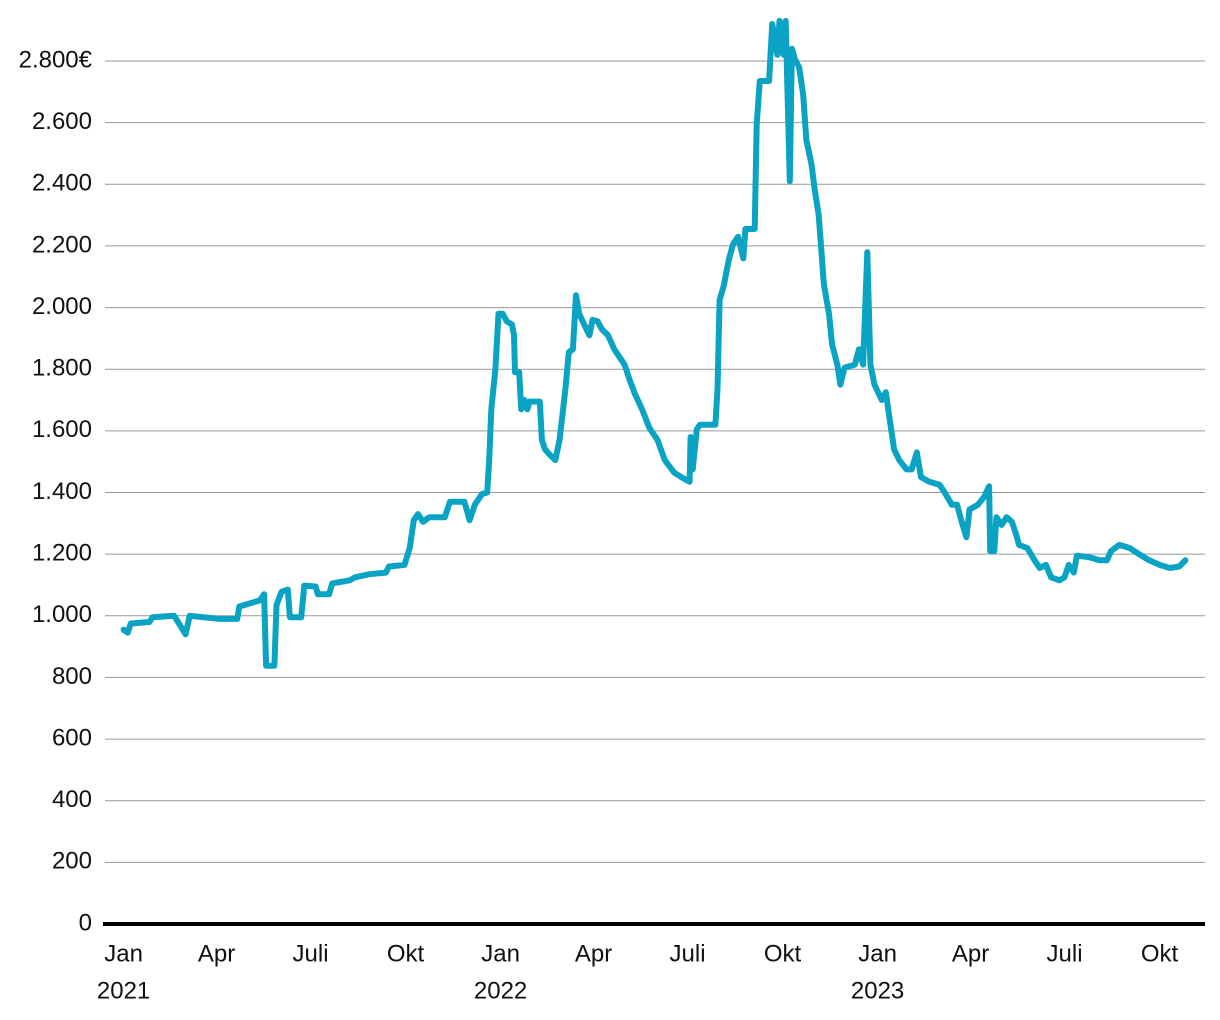 The height and width of the screenshot is (1020, 1220). Describe the element at coordinates (56, 59) in the screenshot. I see `y-tick-label: 2.800€` at that location.